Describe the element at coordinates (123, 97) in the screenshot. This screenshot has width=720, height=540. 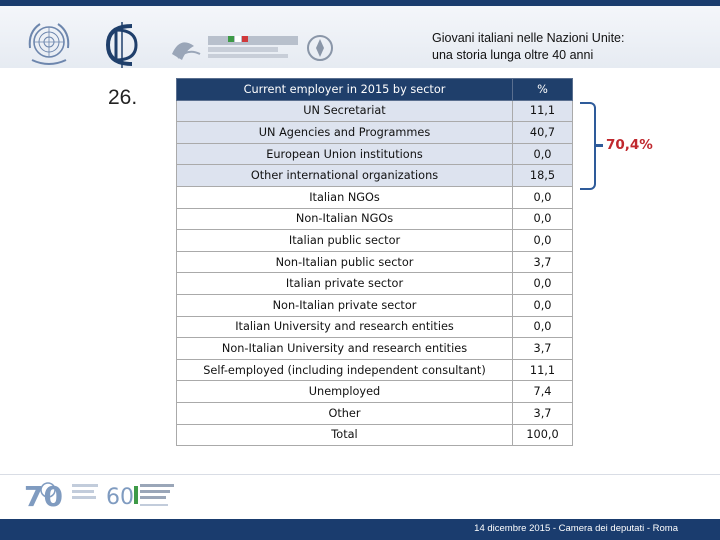
I see `slide-number: 26.` at that location.